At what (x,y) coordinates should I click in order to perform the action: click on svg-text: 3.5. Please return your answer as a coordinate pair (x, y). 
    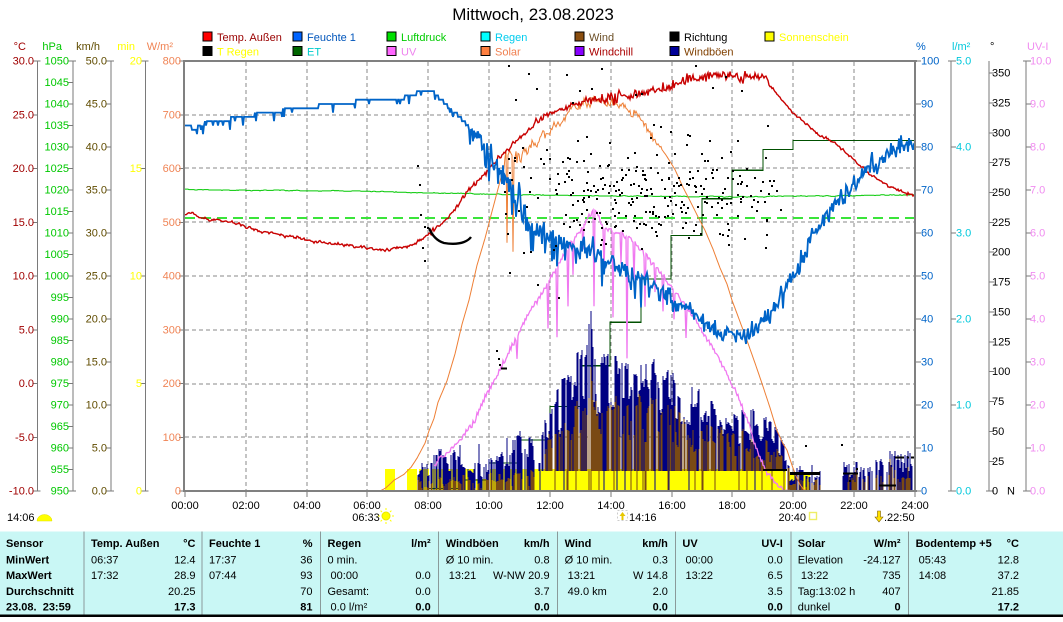
    Looking at the image, I should click on (775, 592).